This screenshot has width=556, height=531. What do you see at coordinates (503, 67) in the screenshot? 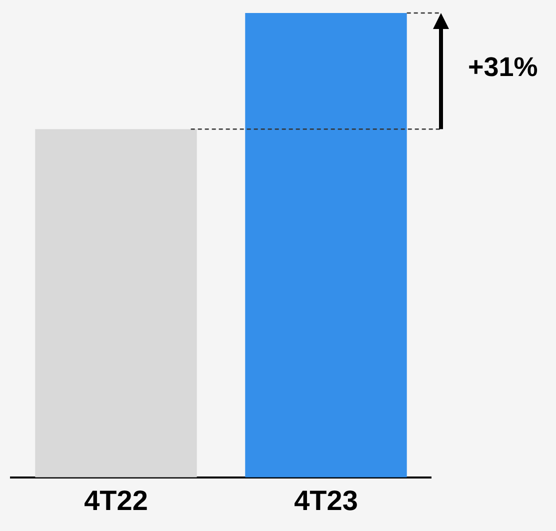
I see `text: +31%` at bounding box center [503, 67].